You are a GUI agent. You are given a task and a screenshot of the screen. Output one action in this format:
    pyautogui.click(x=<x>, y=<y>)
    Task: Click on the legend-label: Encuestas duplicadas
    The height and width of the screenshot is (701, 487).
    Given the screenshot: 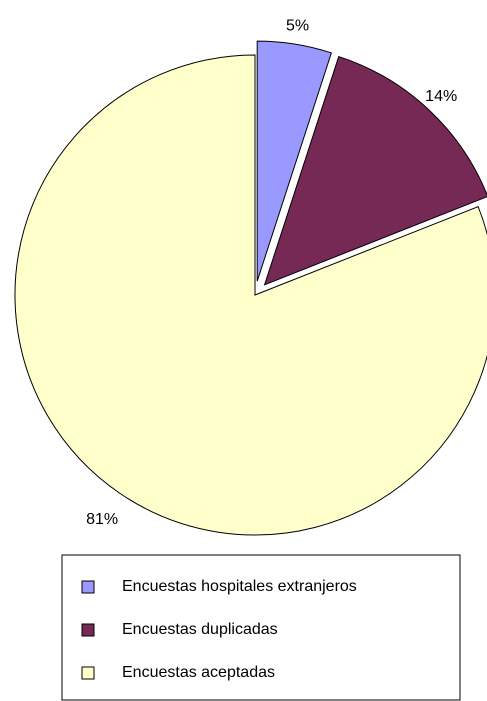 What is the action you would take?
    pyautogui.click(x=200, y=629)
    